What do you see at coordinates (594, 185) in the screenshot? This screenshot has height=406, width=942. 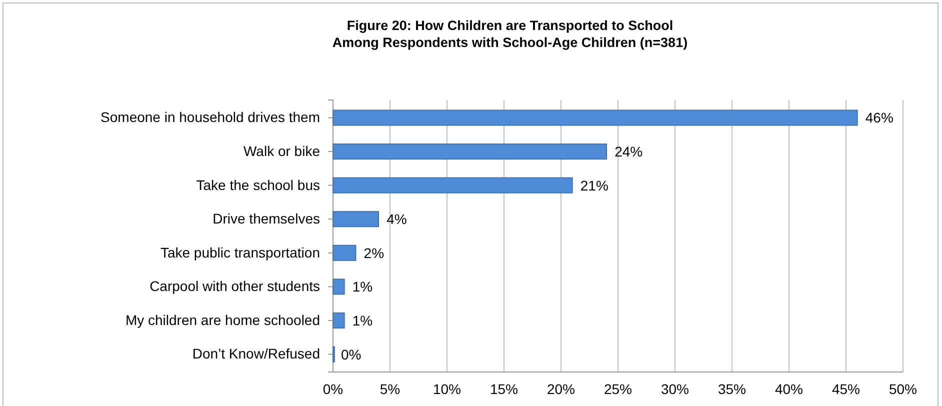 I see `data-label: 21%` at bounding box center [594, 185].